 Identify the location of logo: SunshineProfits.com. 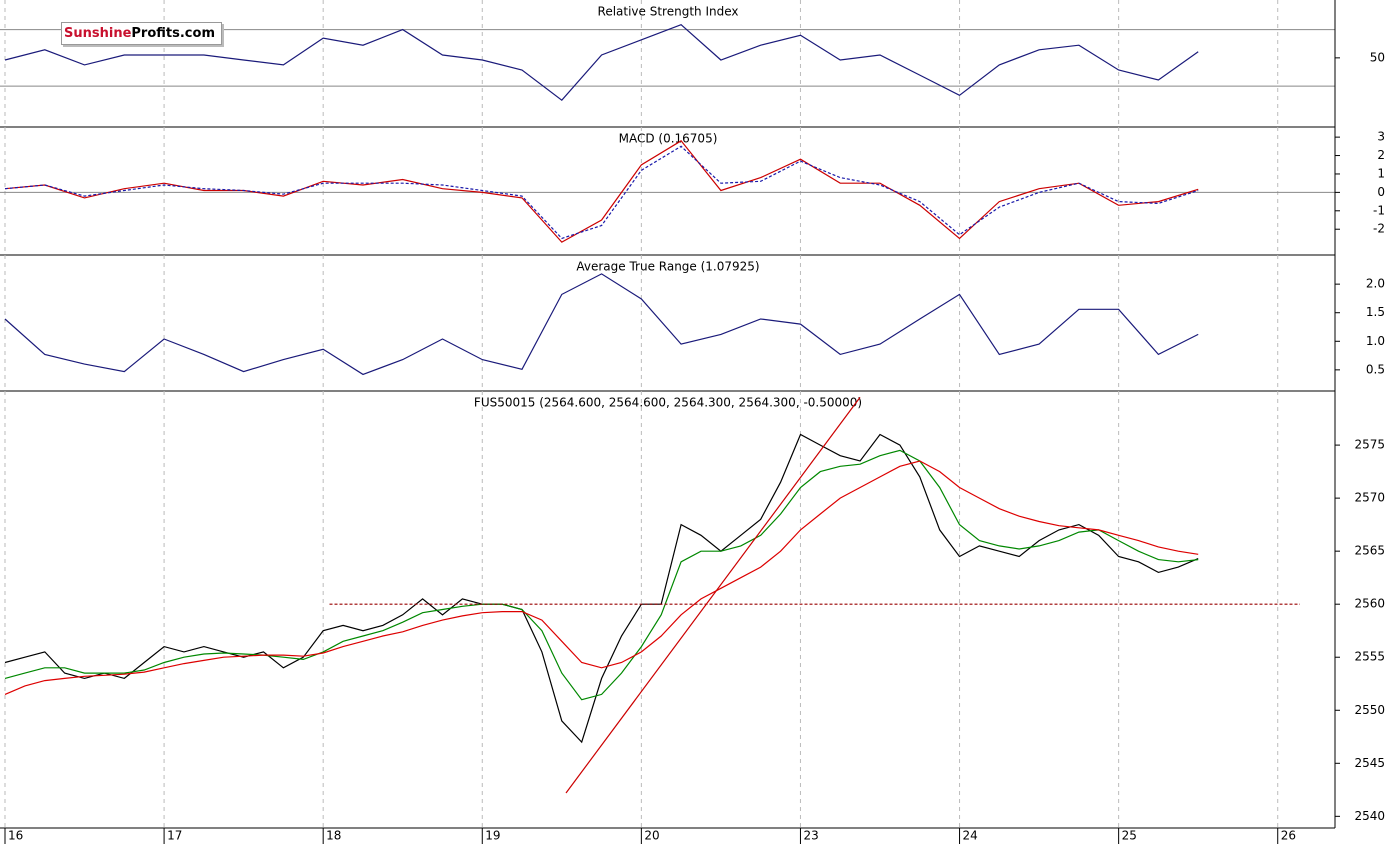
(141, 33).